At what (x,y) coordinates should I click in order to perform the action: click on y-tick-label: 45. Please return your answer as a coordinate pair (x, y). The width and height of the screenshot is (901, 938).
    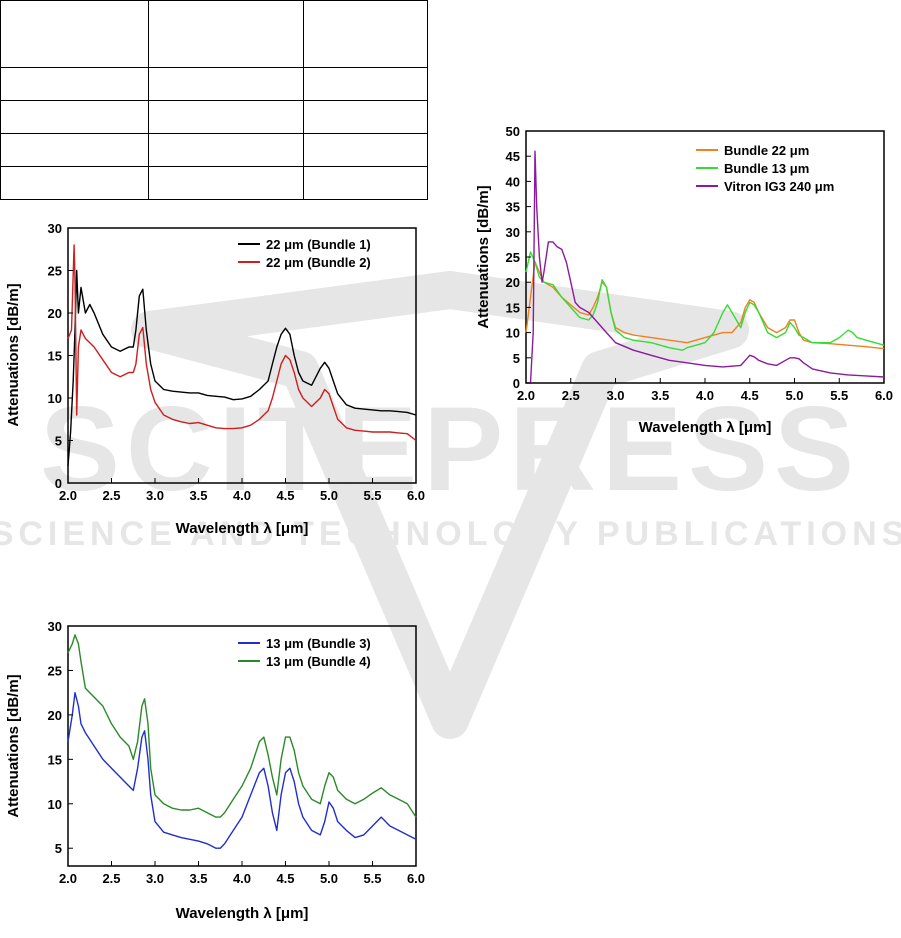
    Looking at the image, I should click on (513, 156).